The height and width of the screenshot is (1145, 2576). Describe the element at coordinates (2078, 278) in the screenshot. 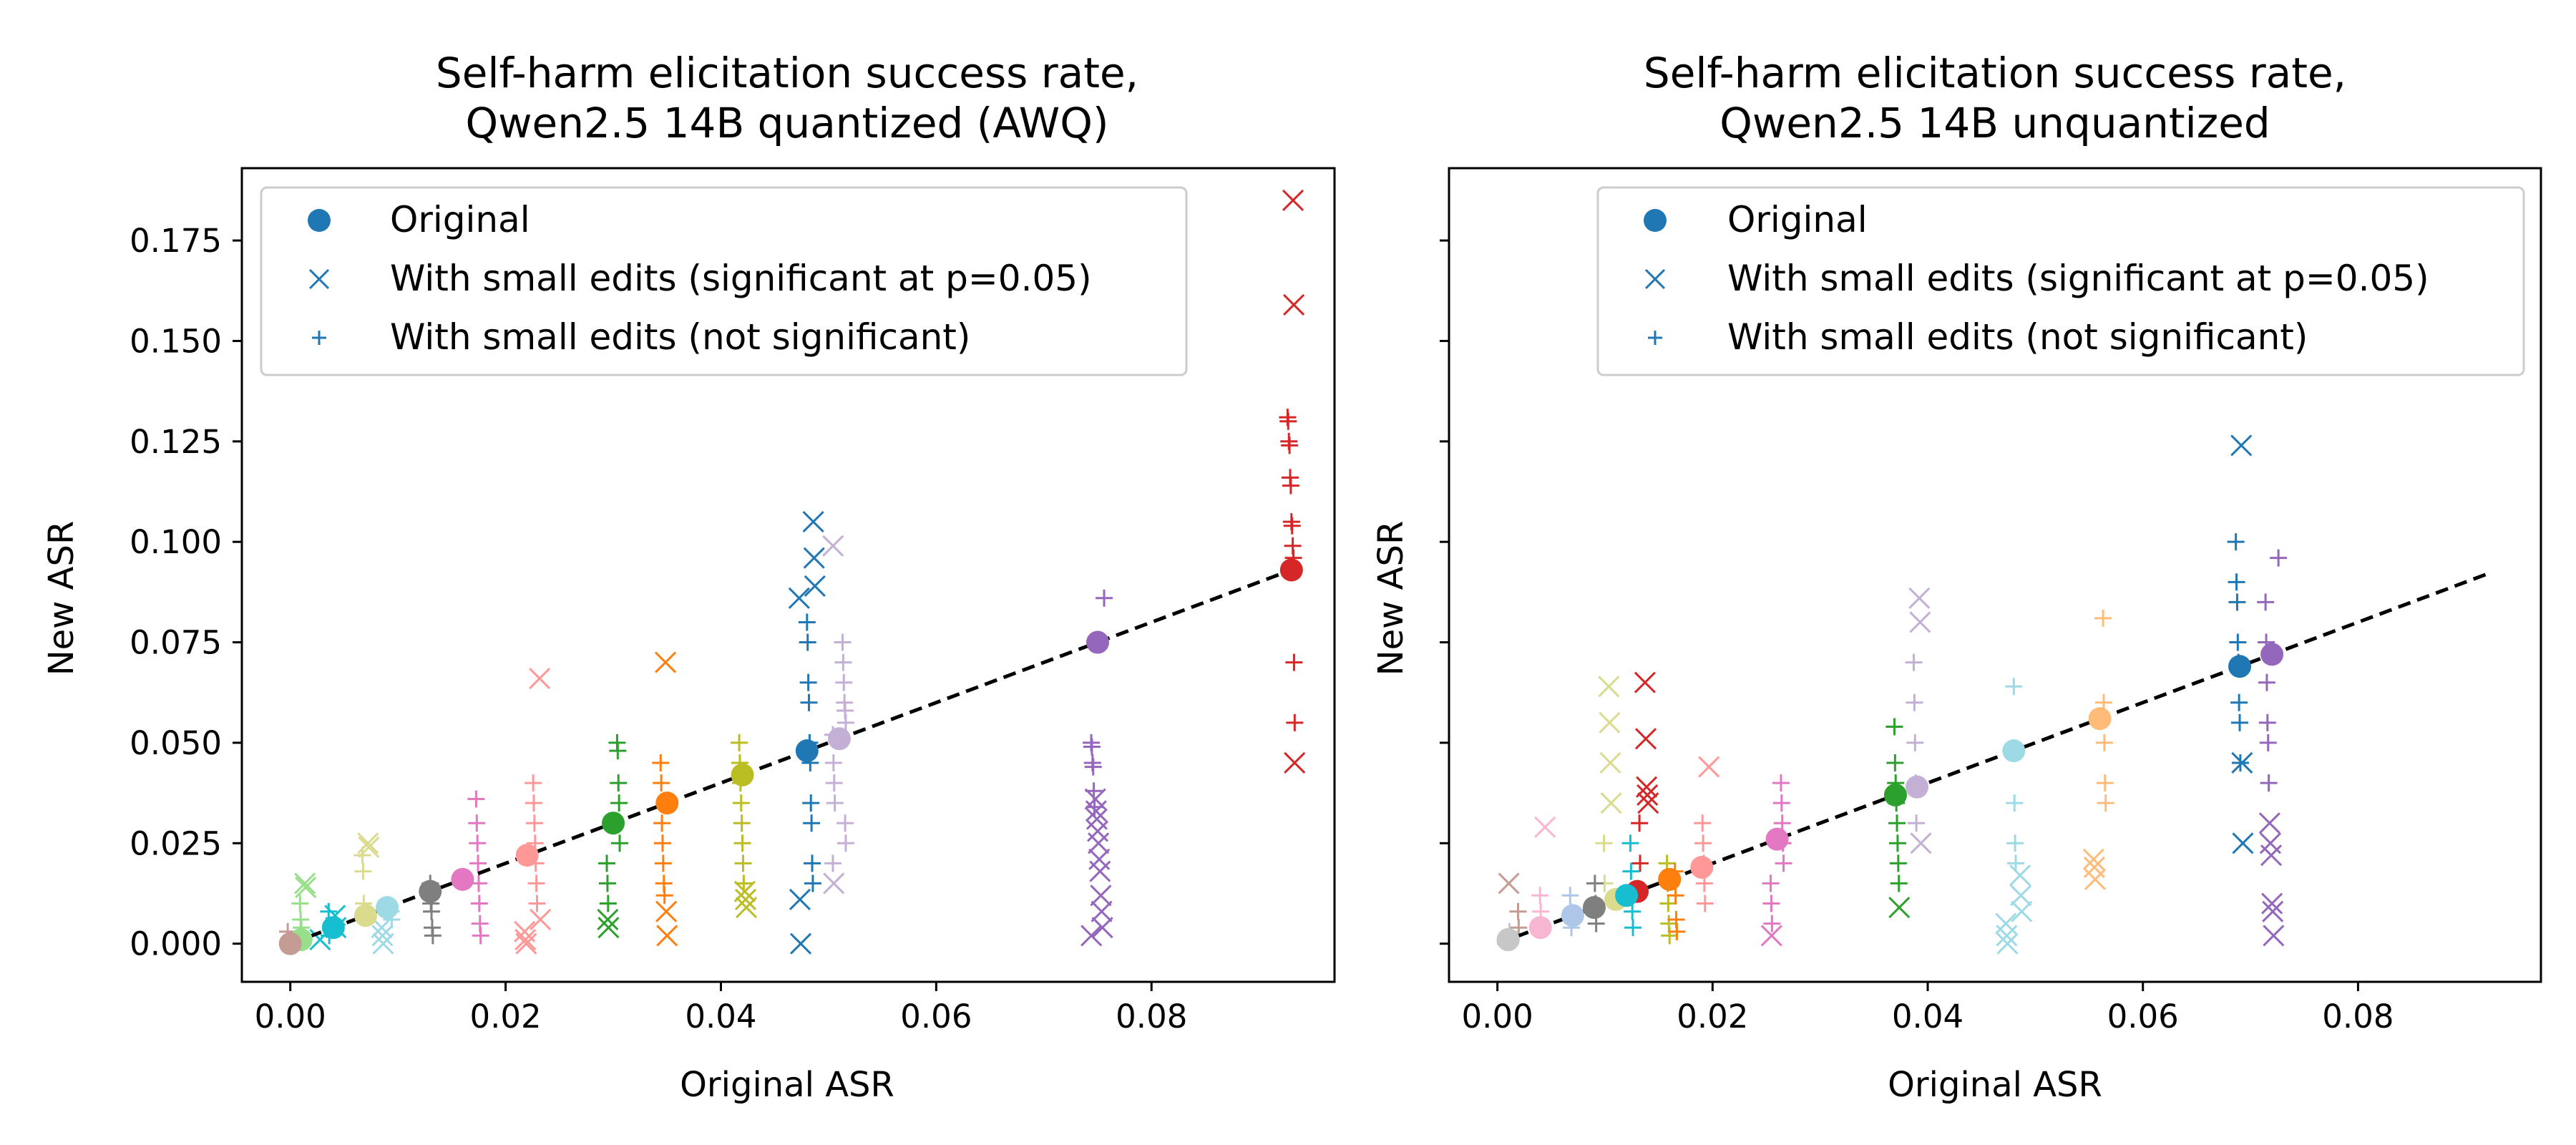

I see `right-legend-label-significant: With small edits (significant at p=0.05)` at that location.